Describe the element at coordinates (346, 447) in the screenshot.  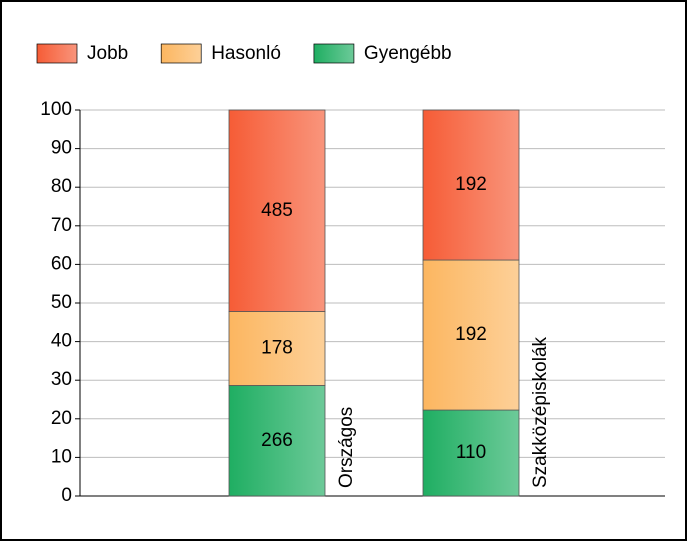
I see `x-tick-label: Országos` at that location.